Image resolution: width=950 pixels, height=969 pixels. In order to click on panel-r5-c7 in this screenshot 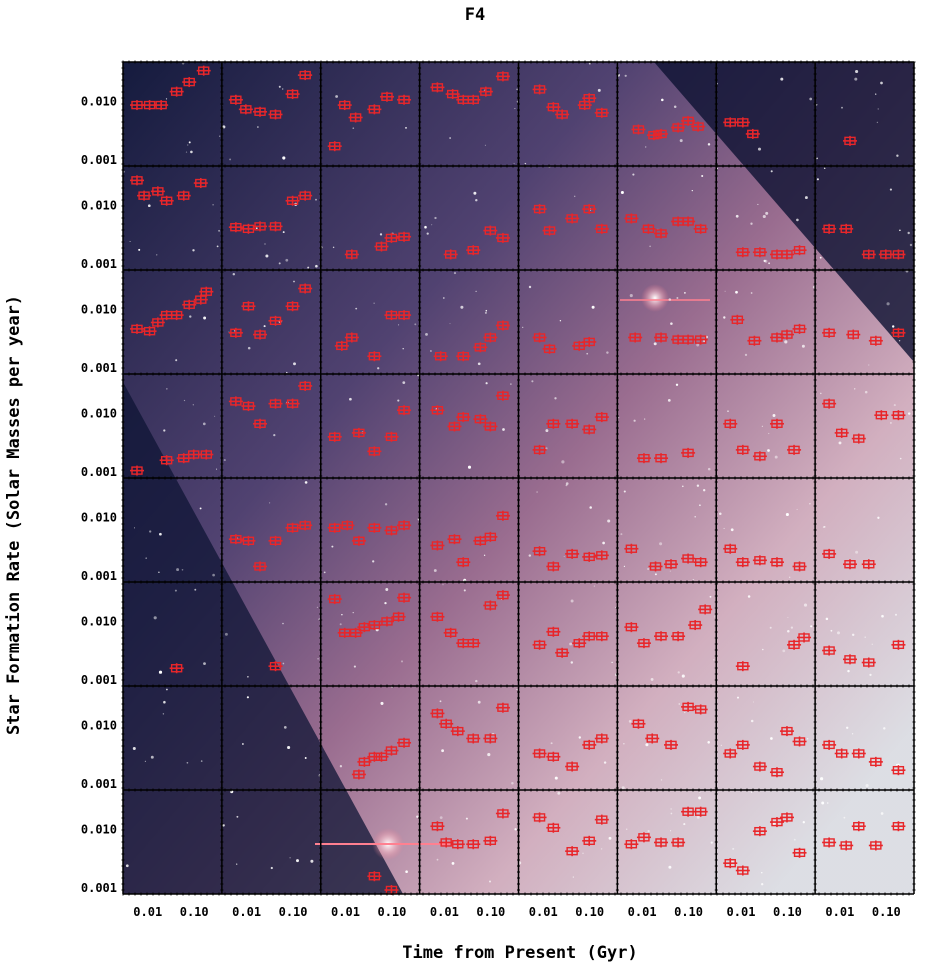, I will do `click(864, 653)`.